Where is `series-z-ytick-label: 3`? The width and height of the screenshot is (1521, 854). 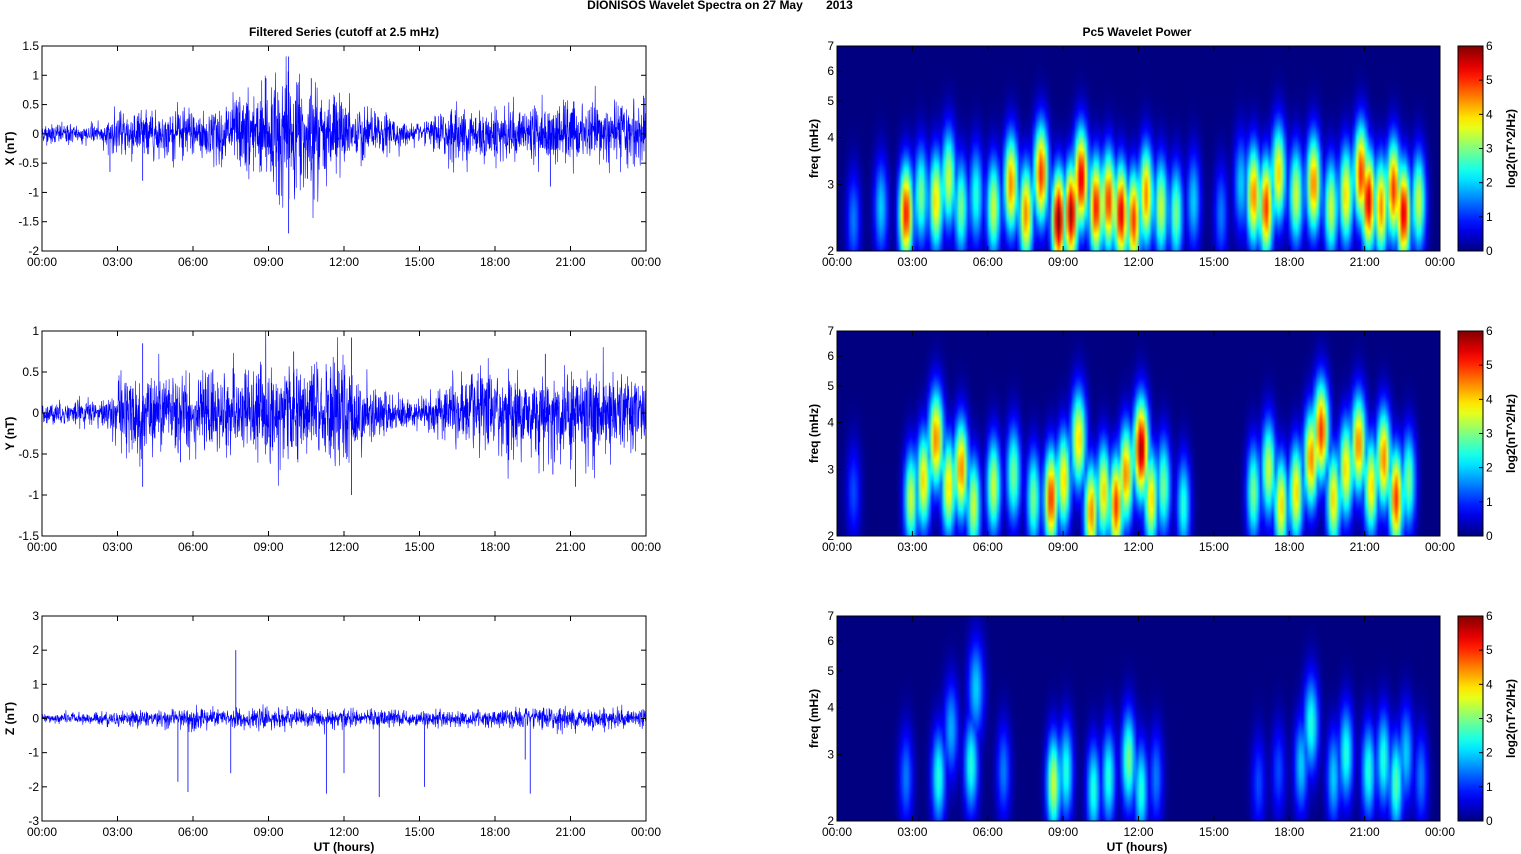
series-z-ytick-label: 3 is located at coordinates (35, 616).